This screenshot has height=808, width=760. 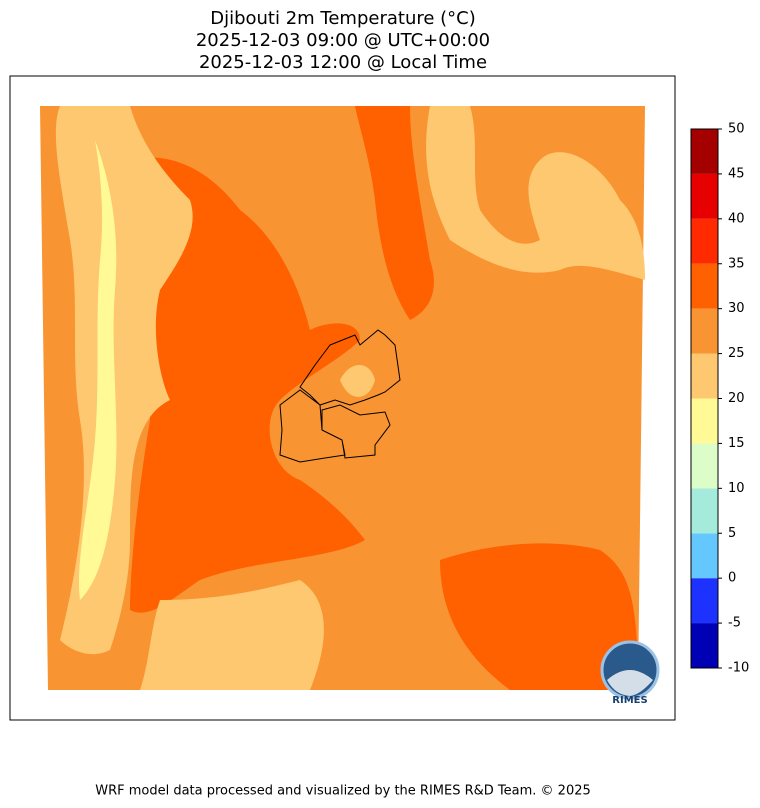 I want to click on logo-text: RIMES, so click(x=629, y=700).